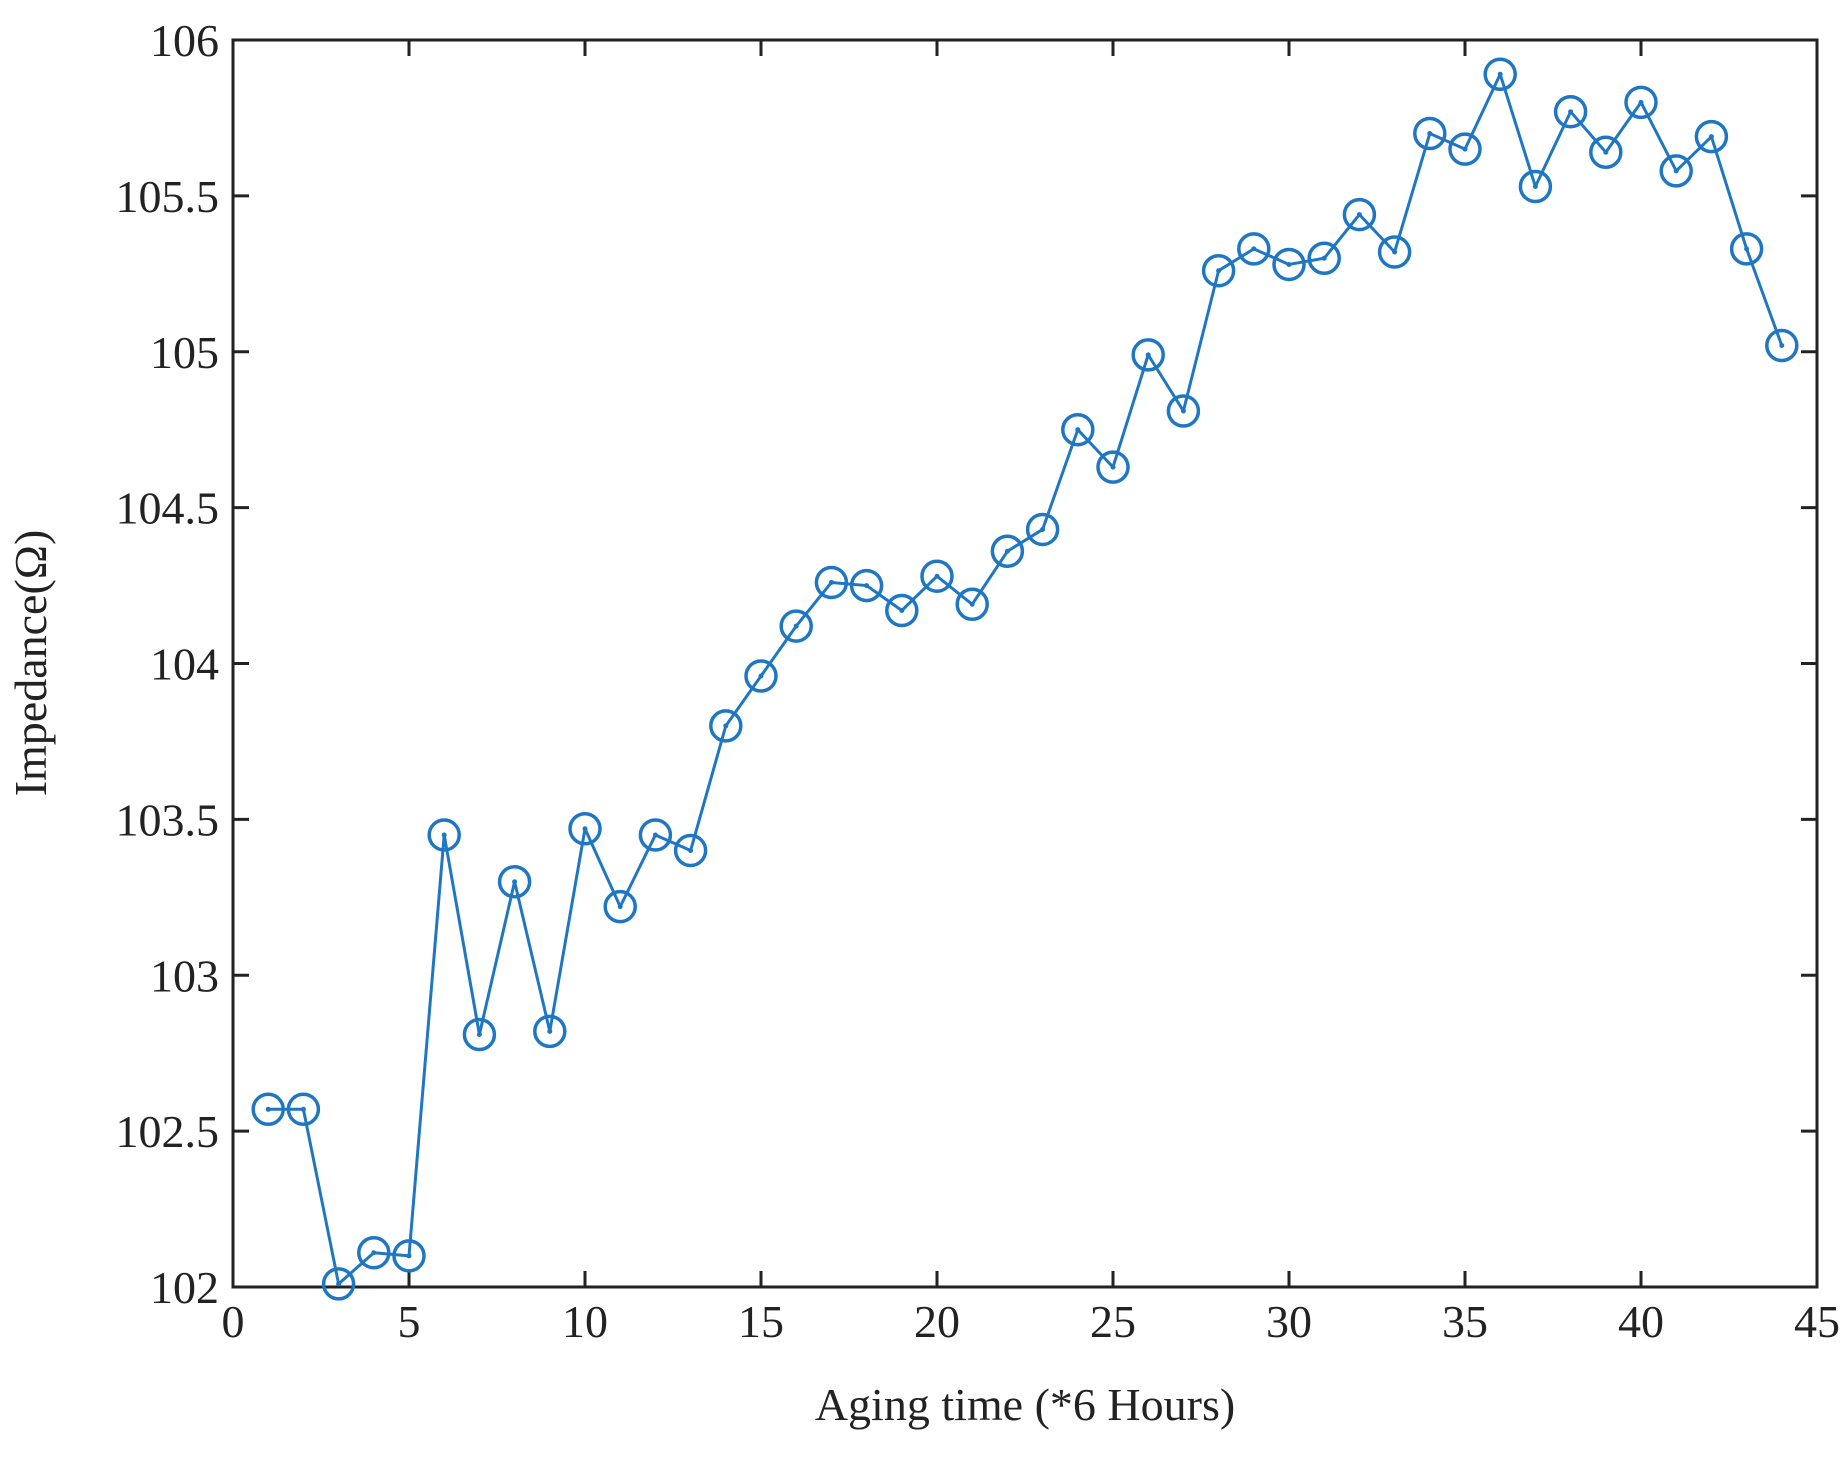 The image size is (1844, 1457). I want to click on x-tick-label: 35, so click(1465, 1321).